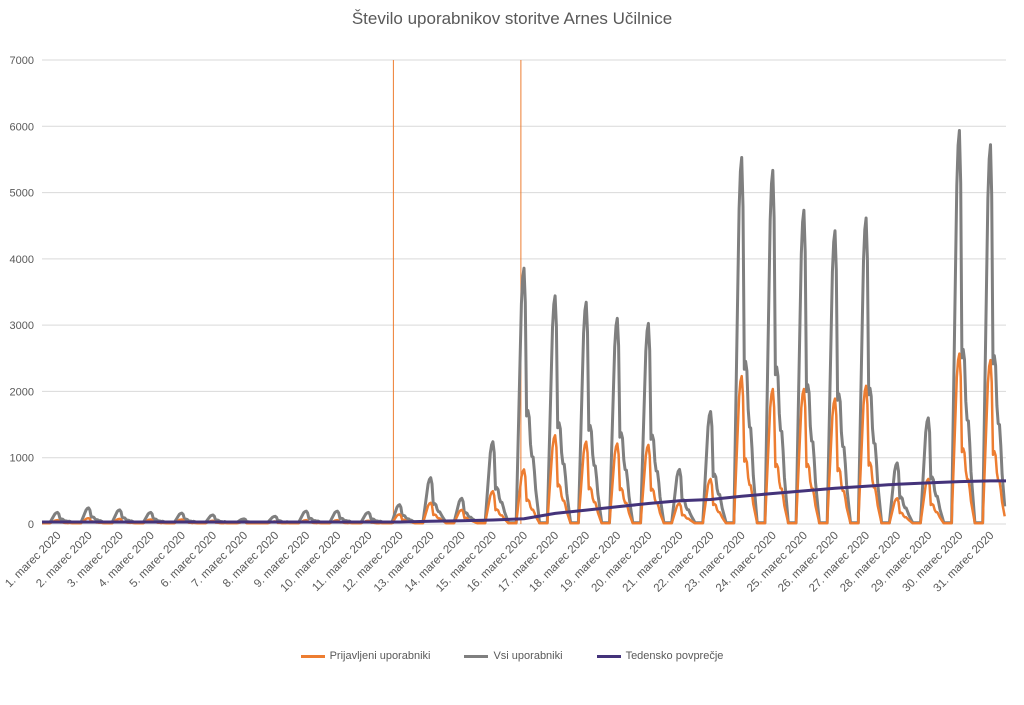  Describe the element at coordinates (64, 560) in the screenshot. I see `x-tick-label: 2. marec 2020` at that location.